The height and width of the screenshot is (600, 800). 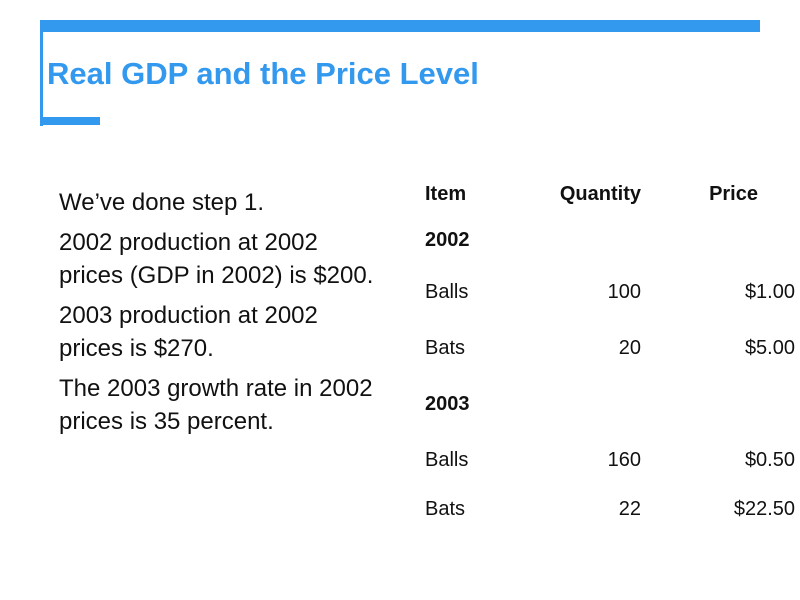 What do you see at coordinates (606, 509) in the screenshot?
I see `table-row: Bats 22 $22.50` at bounding box center [606, 509].